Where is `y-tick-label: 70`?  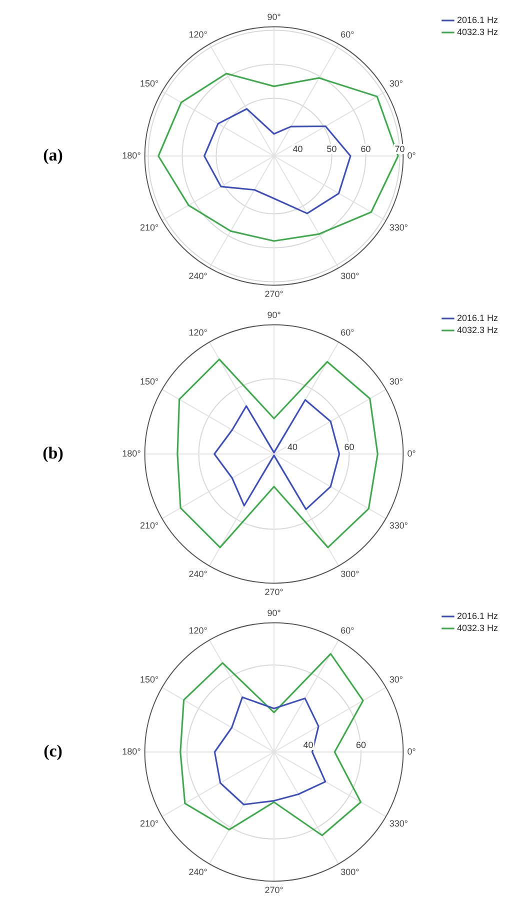 y-tick-label: 70 is located at coordinates (399, 149).